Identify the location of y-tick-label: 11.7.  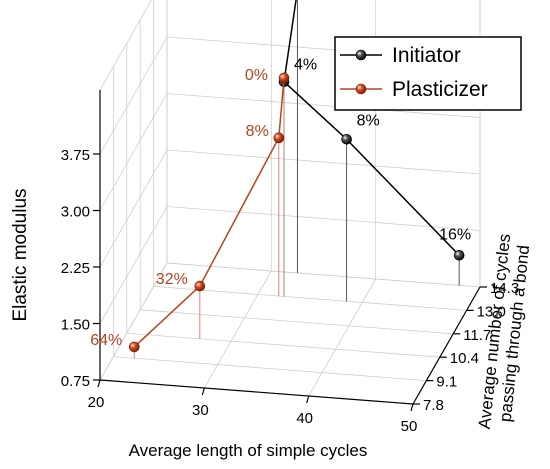
(477, 335).